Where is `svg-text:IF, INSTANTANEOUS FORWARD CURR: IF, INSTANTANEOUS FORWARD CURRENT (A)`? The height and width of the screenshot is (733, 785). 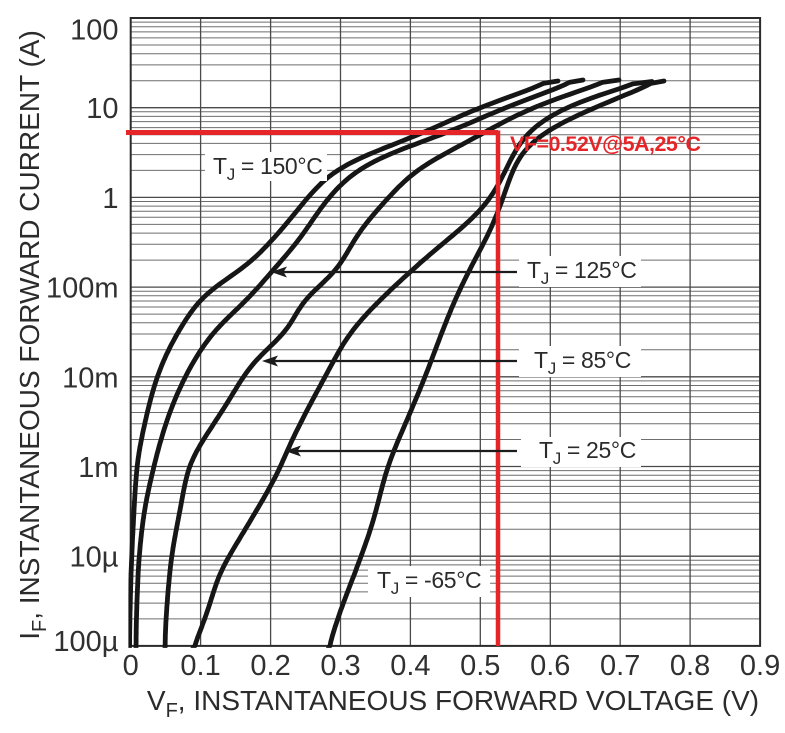 svg-text:IF, INSTANTANEOUS FORWARD CURR: IF, INSTANTANEOUS FORWARD CURRENT (A) is located at coordinates (32, 335).